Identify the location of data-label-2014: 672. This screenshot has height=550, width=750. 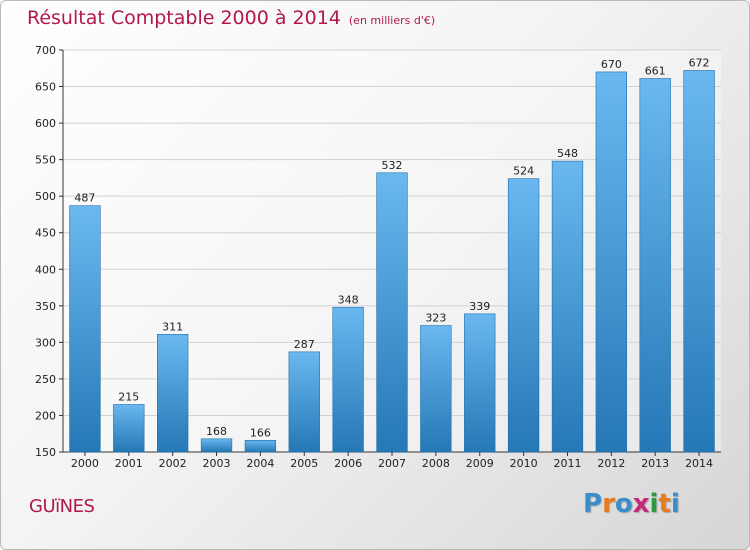
(699, 62).